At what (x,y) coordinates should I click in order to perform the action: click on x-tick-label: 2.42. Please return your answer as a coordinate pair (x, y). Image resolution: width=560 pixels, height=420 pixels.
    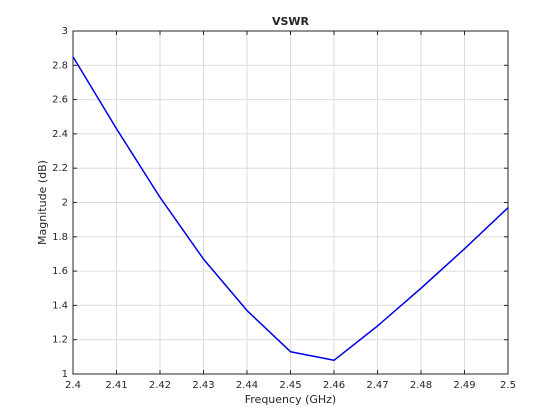
    Looking at the image, I should click on (160, 385).